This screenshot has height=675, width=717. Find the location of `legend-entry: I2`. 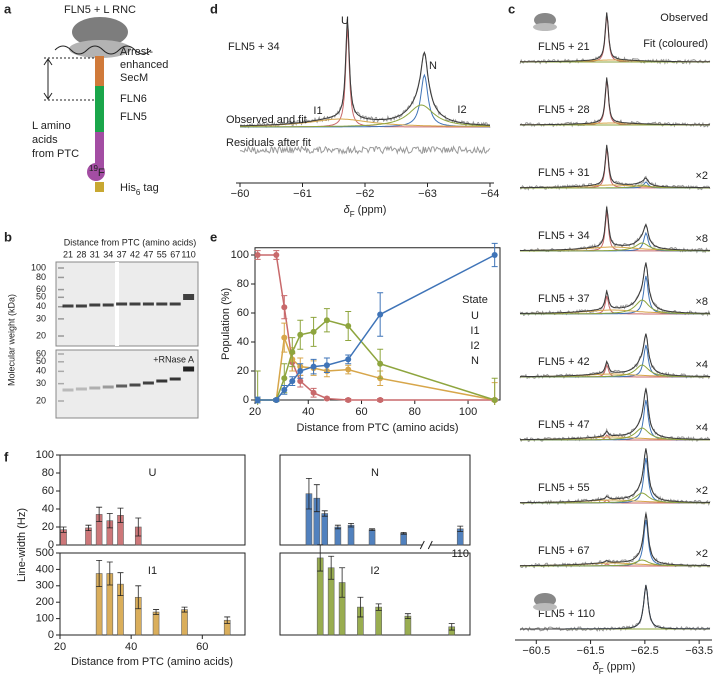

legend-entry: I2 is located at coordinates (474, 346).